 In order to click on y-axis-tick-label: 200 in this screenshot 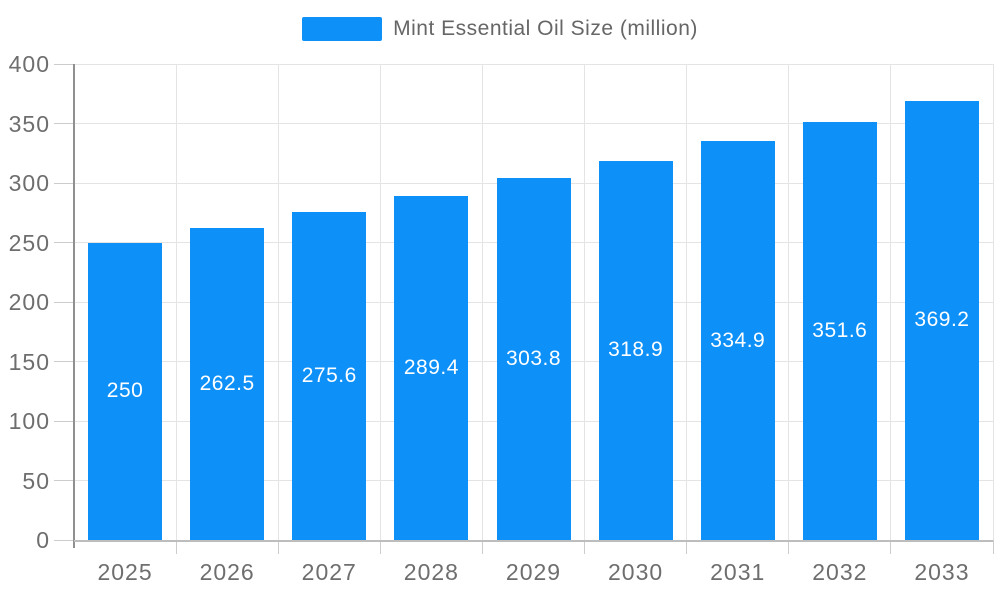, I will do `click(29, 302)`.